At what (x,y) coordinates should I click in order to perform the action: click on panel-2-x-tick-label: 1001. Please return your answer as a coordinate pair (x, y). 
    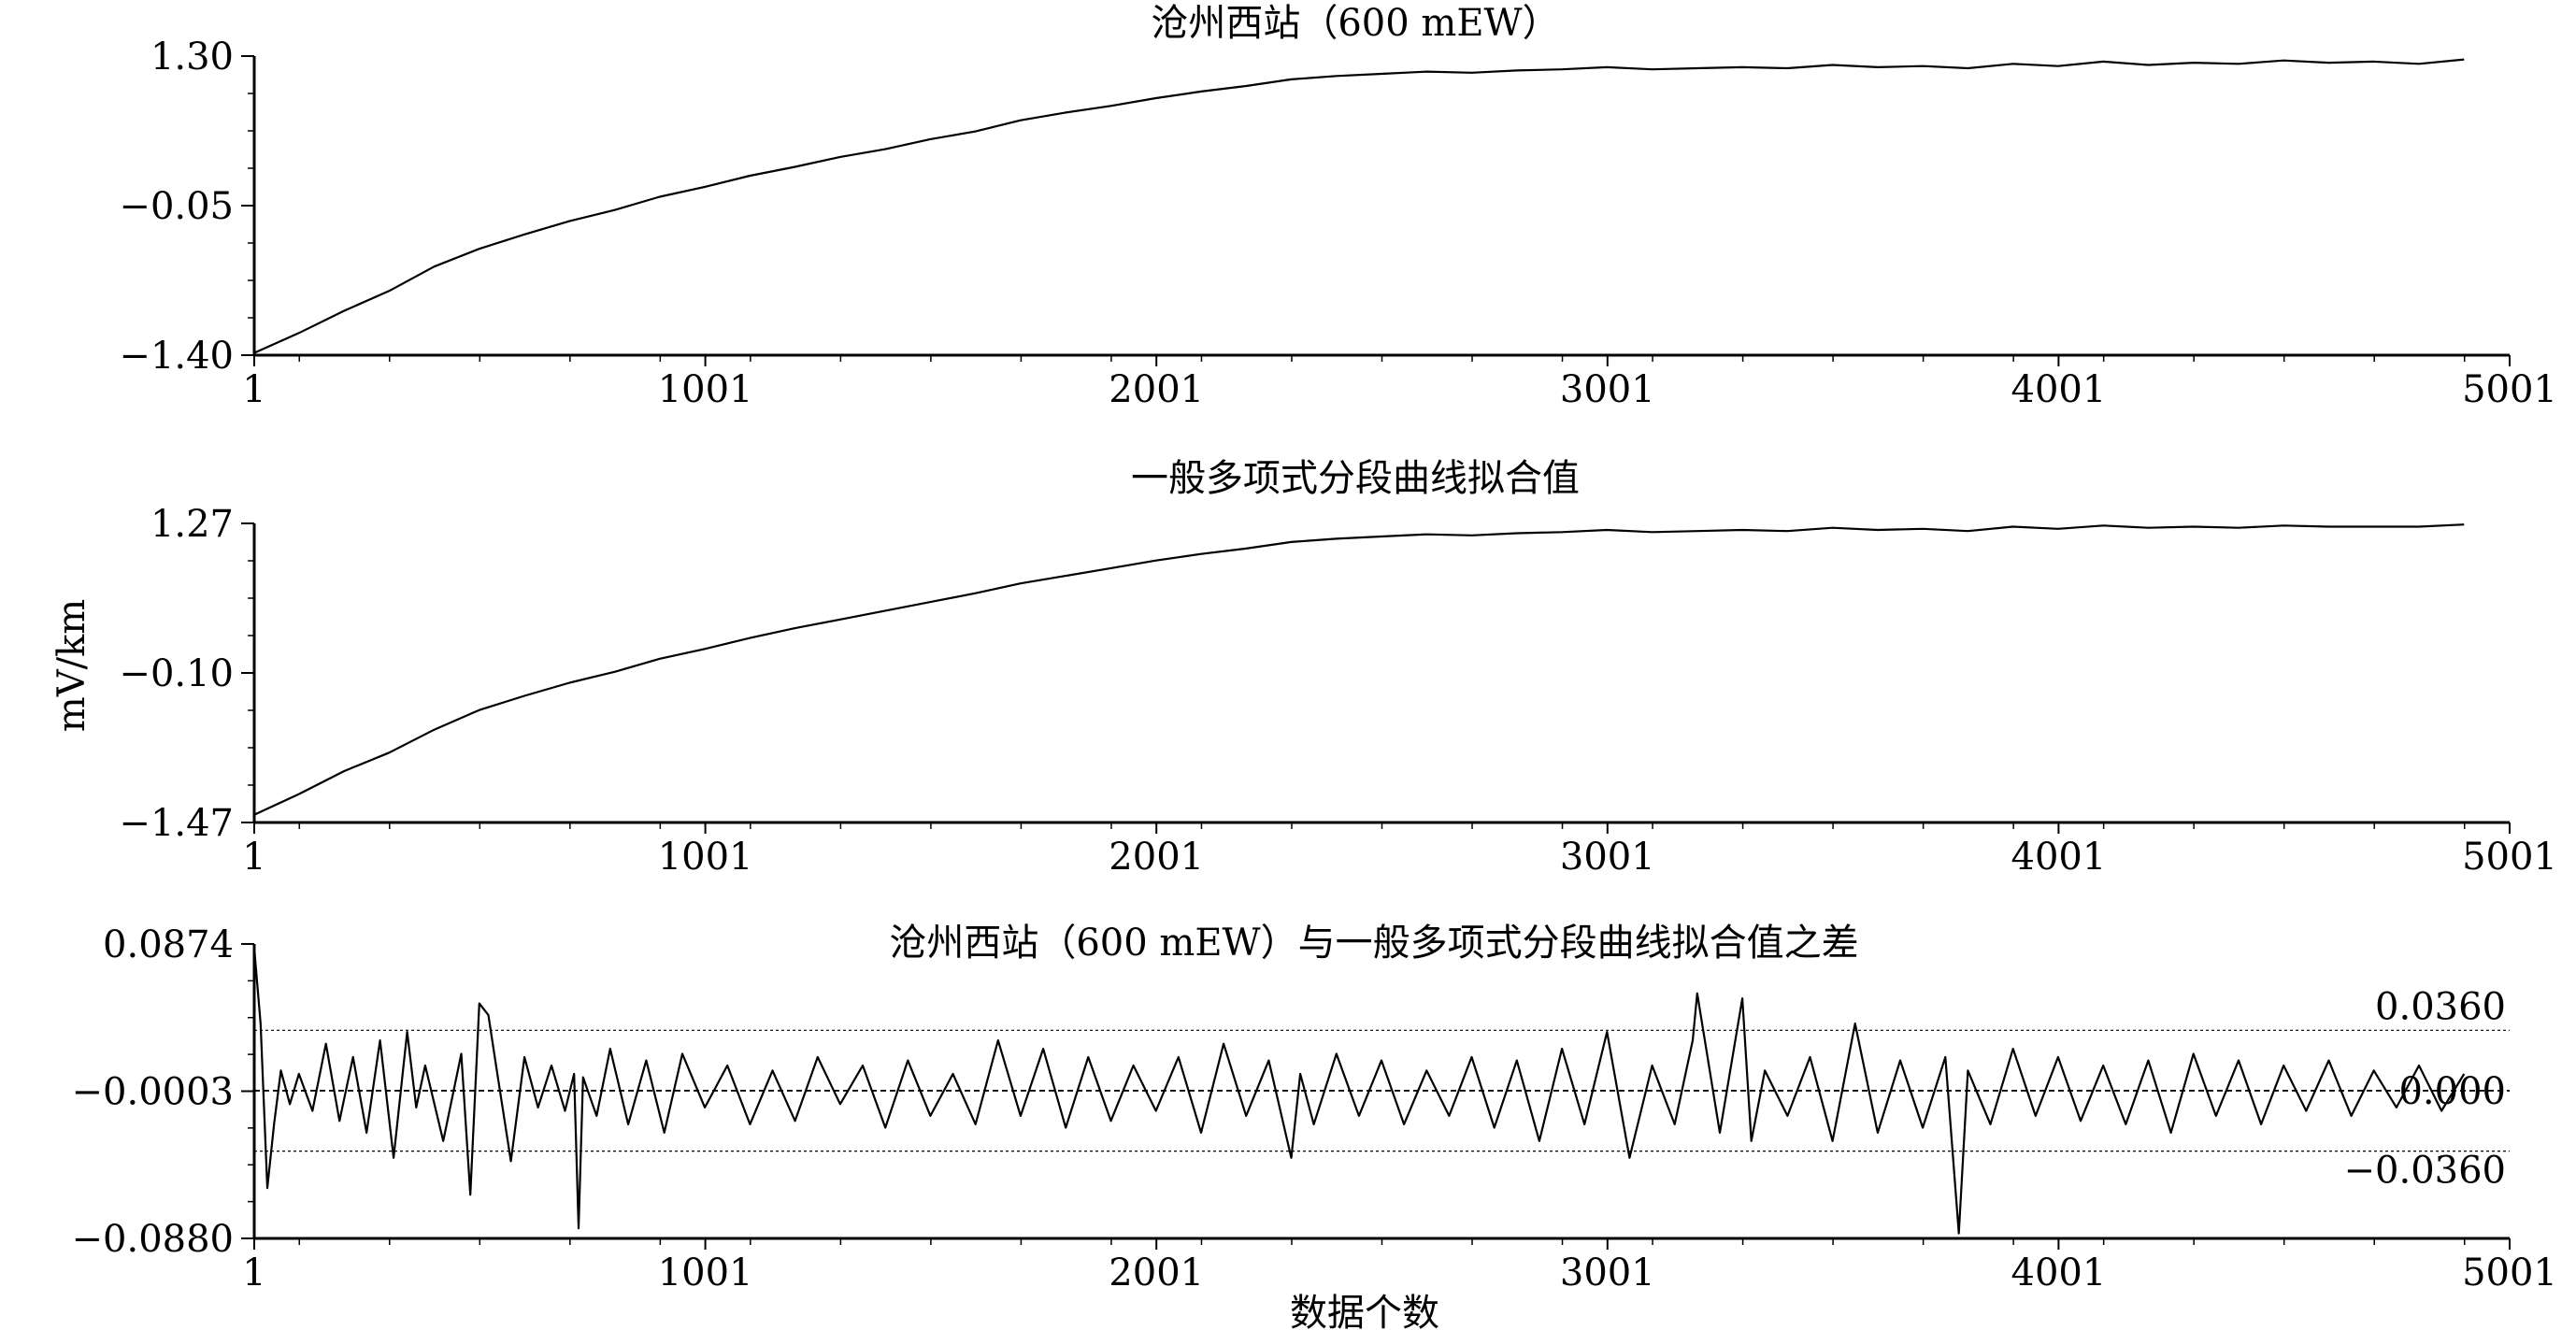
    Looking at the image, I should click on (705, 858).